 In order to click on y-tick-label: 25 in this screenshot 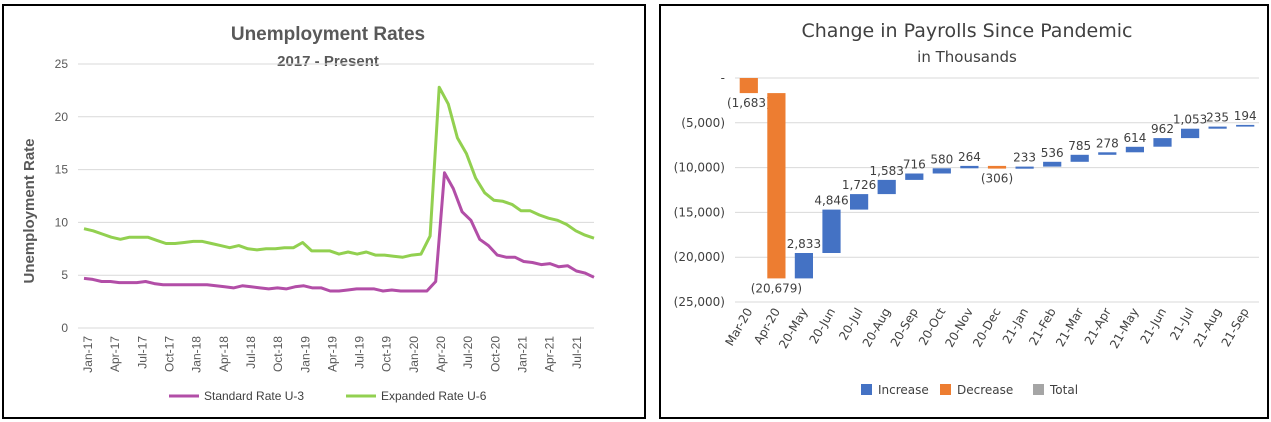, I will do `click(62, 64)`.